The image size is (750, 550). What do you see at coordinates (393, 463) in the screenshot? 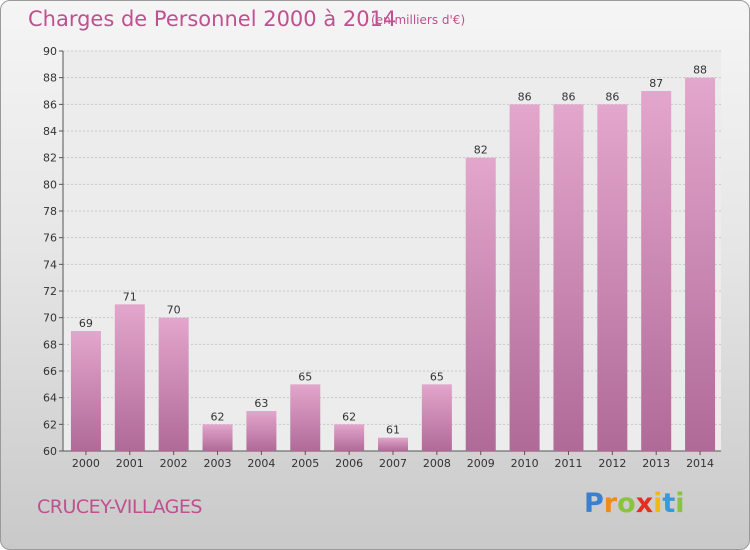
I see `x-tick-label: 2007` at bounding box center [393, 463].